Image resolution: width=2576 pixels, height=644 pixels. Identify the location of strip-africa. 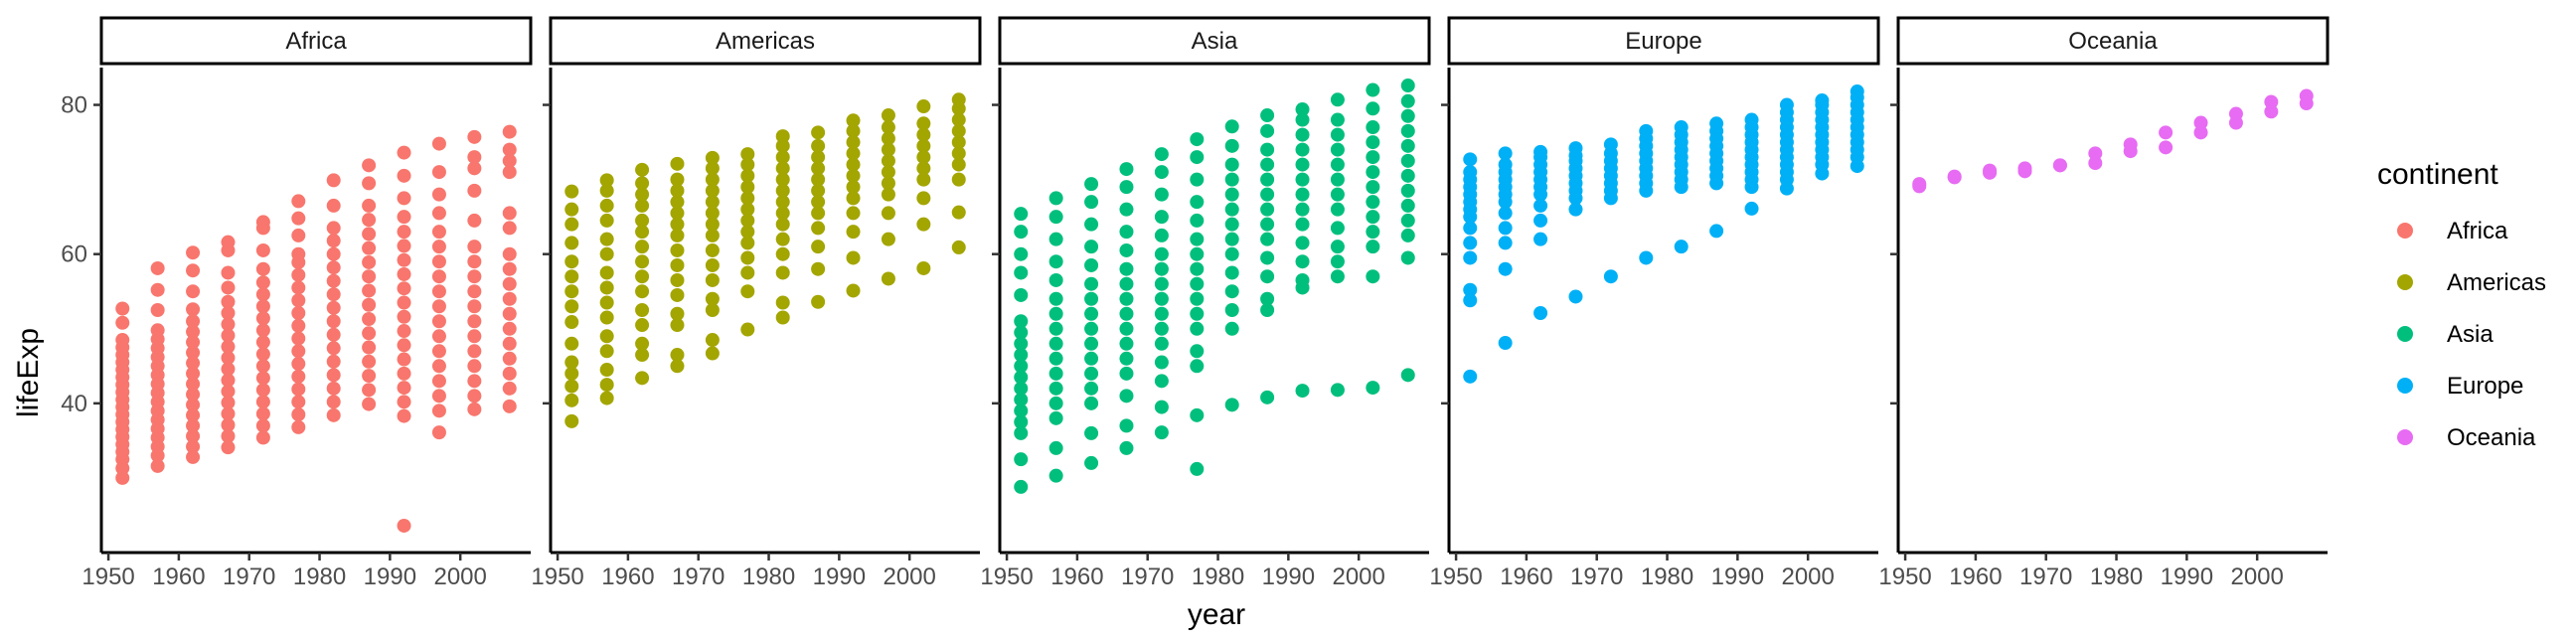
(316, 41).